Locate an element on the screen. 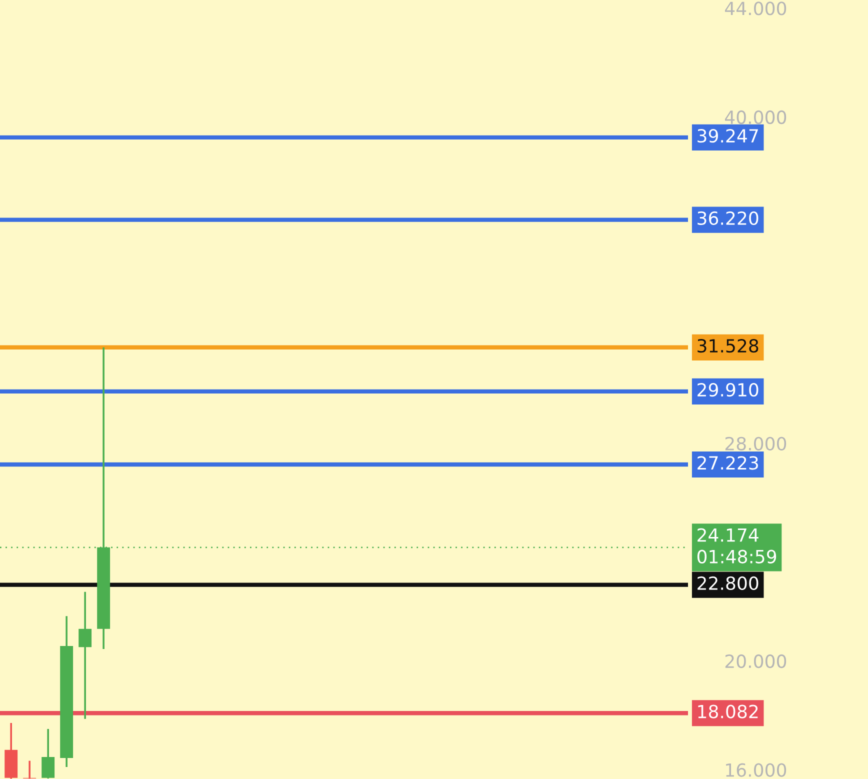 The width and height of the screenshot is (868, 779). ref-line-label: 24.174 01:48:59 is located at coordinates (736, 546).